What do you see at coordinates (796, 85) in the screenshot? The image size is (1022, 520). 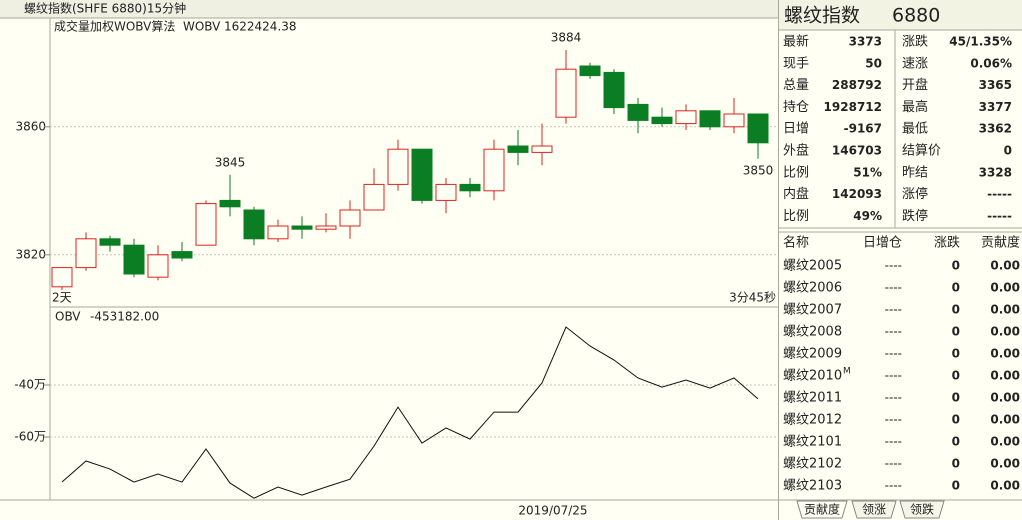 I see `quote-label: 总量` at bounding box center [796, 85].